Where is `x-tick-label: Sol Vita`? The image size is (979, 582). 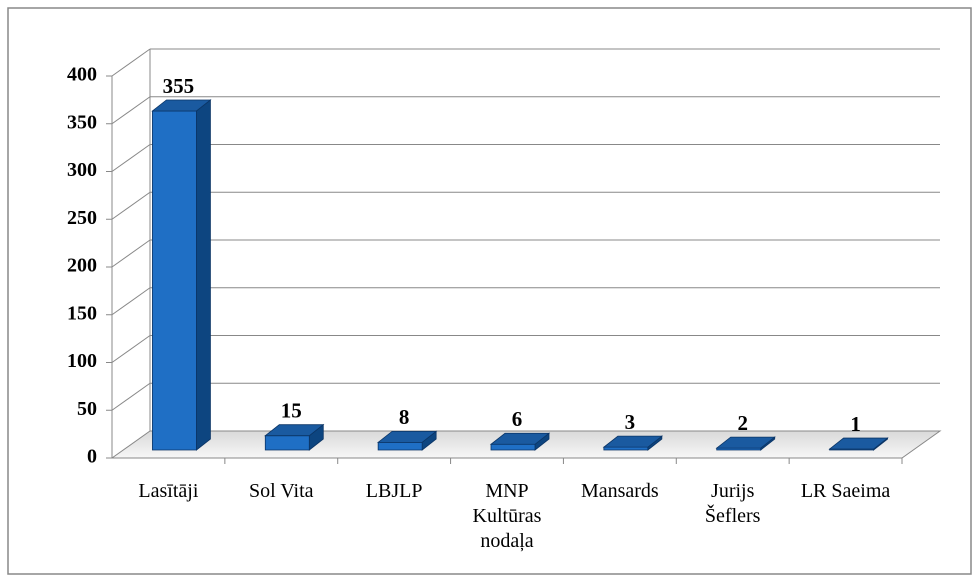
x-tick-label: Sol Vita is located at coordinates (281, 491).